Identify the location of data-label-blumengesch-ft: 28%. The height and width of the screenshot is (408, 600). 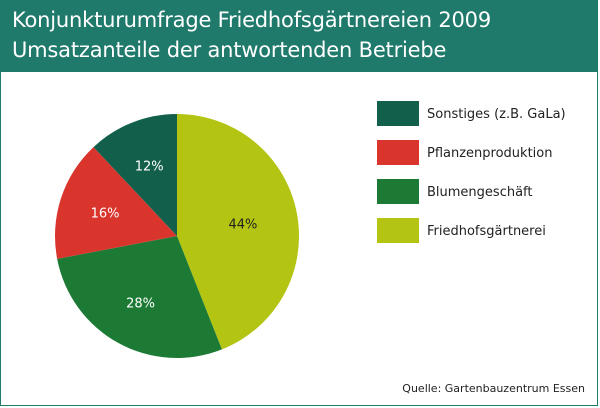
(140, 303).